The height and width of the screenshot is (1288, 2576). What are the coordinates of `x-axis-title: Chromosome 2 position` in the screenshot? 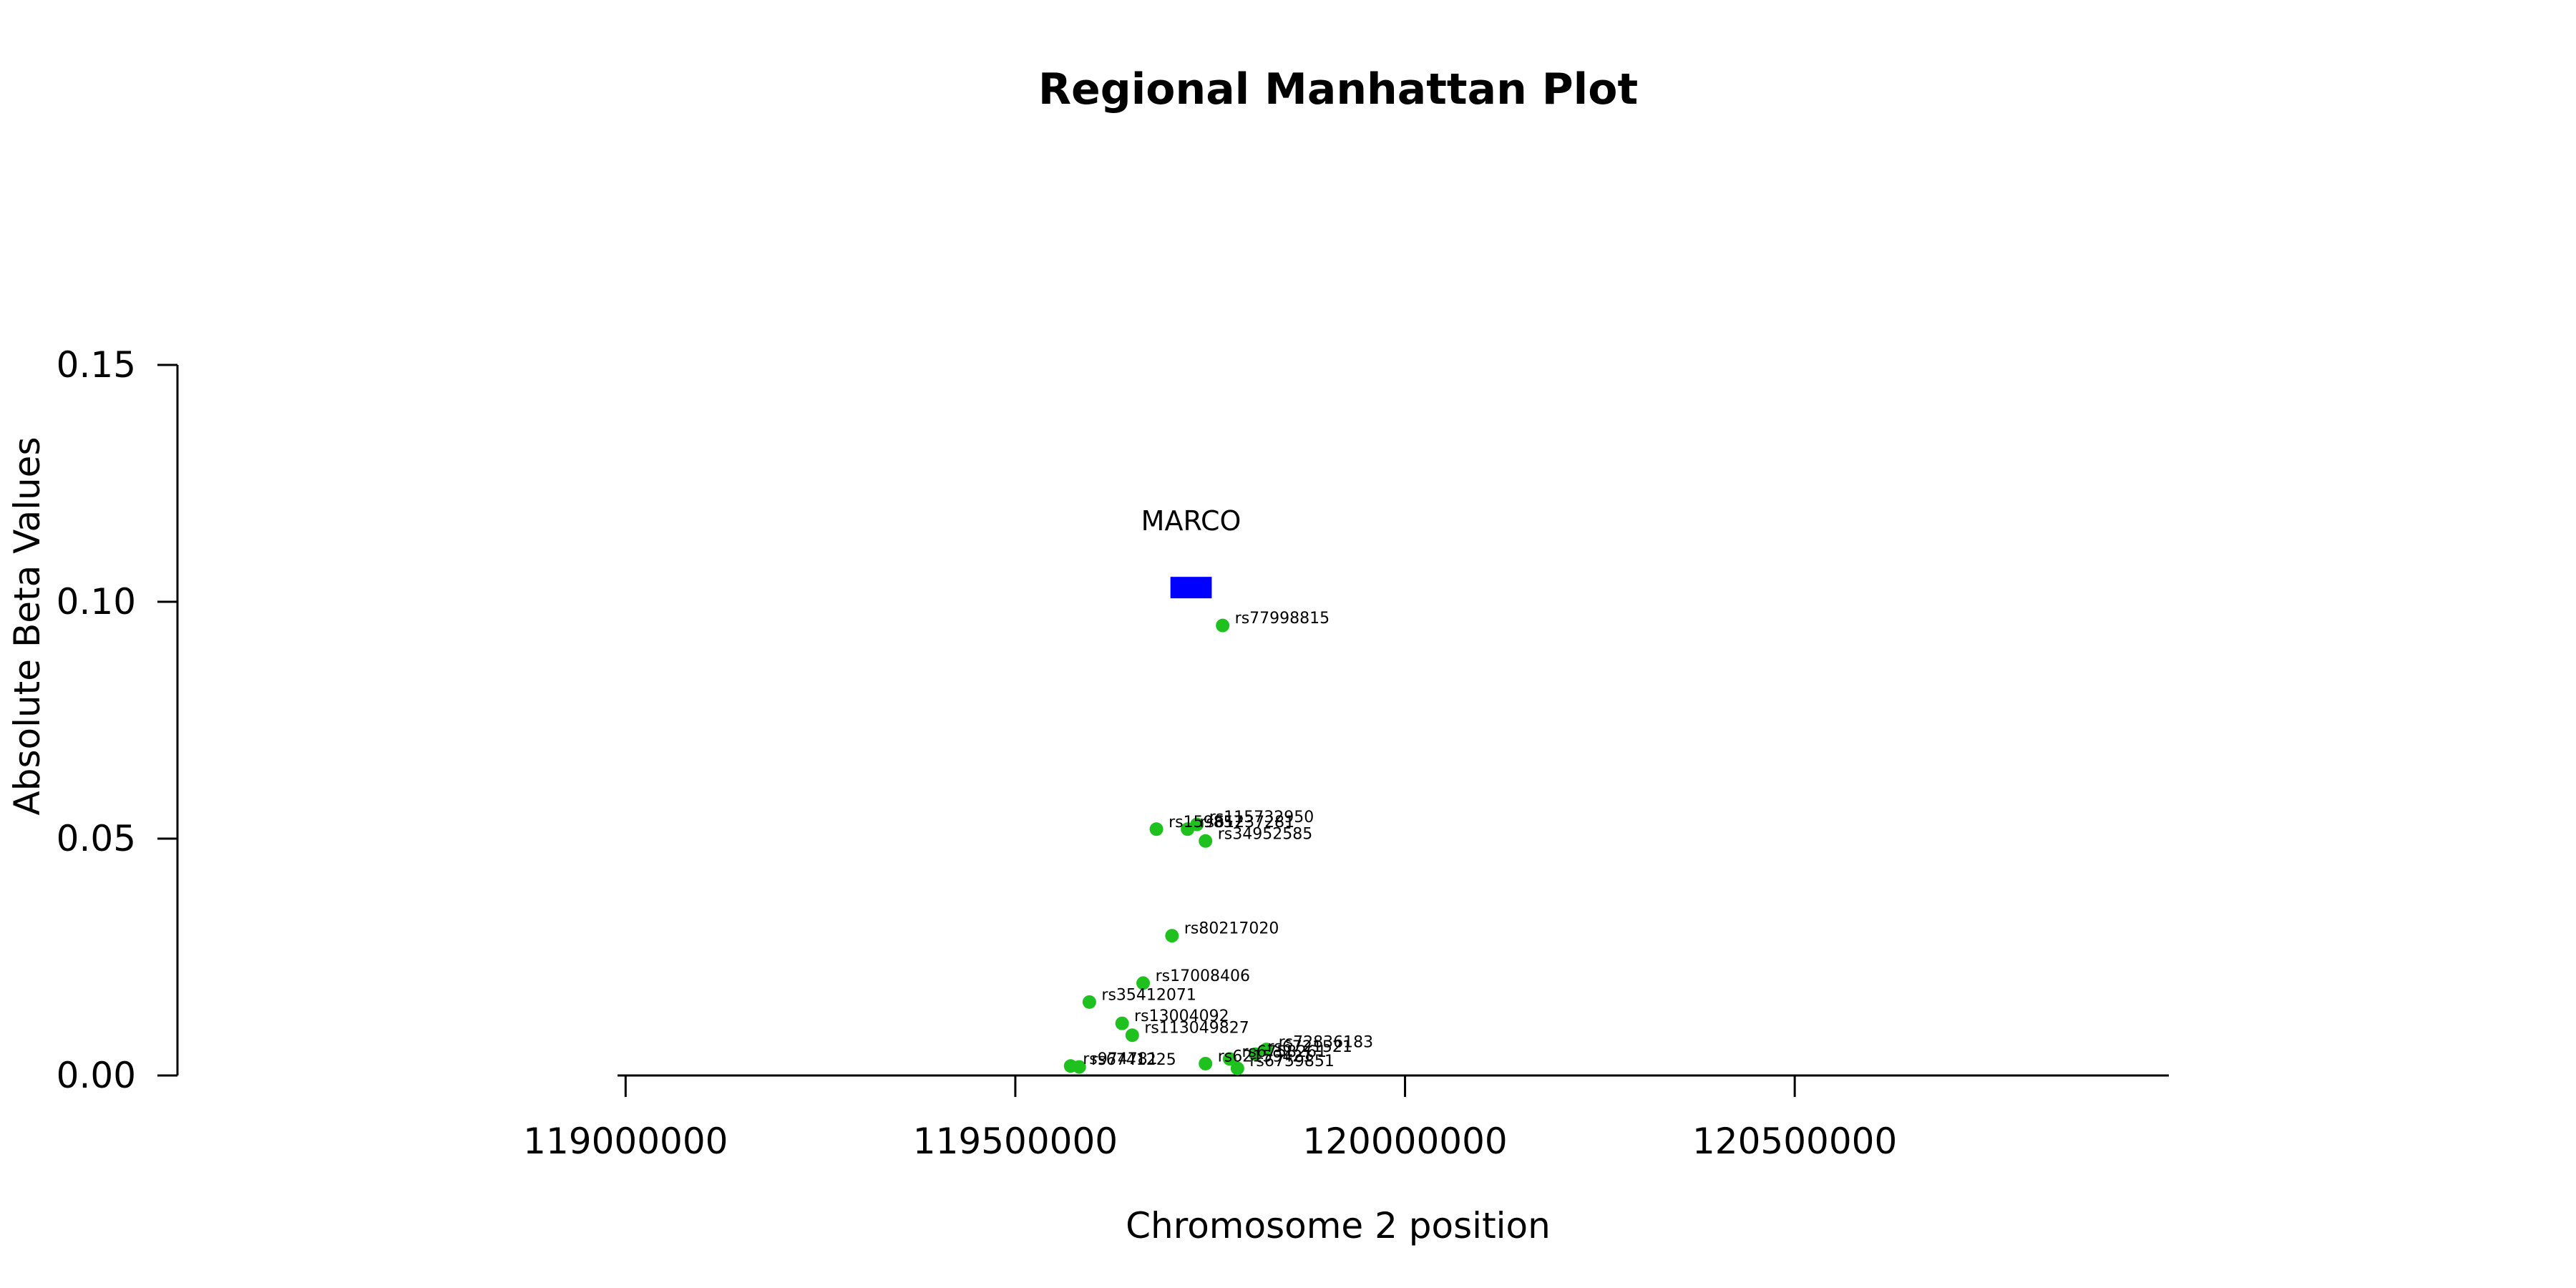 It's located at (1338, 1225).